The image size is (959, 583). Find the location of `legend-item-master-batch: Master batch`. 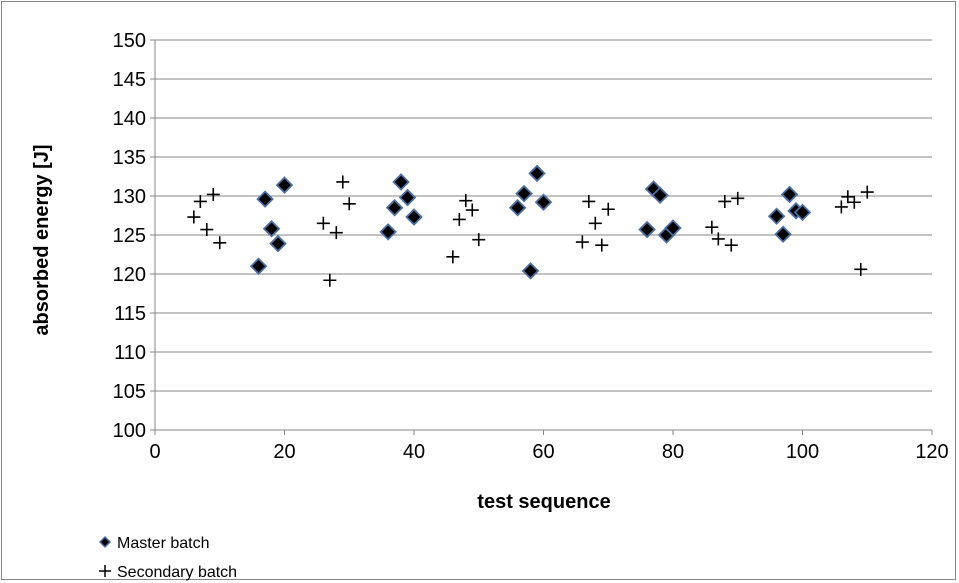

legend-item-master-batch: Master batch is located at coordinates (153, 543).